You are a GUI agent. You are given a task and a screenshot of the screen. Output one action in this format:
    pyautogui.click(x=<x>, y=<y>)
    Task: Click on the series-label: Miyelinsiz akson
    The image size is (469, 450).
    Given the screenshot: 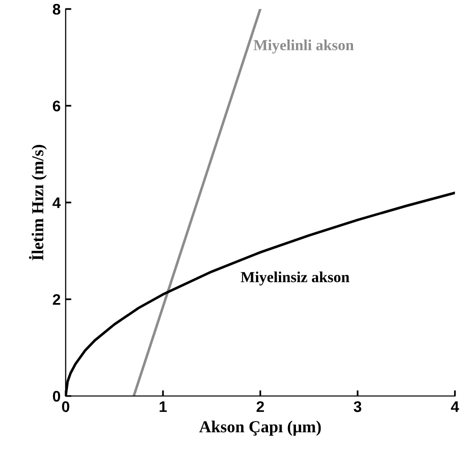 What is the action you would take?
    pyautogui.click(x=295, y=279)
    